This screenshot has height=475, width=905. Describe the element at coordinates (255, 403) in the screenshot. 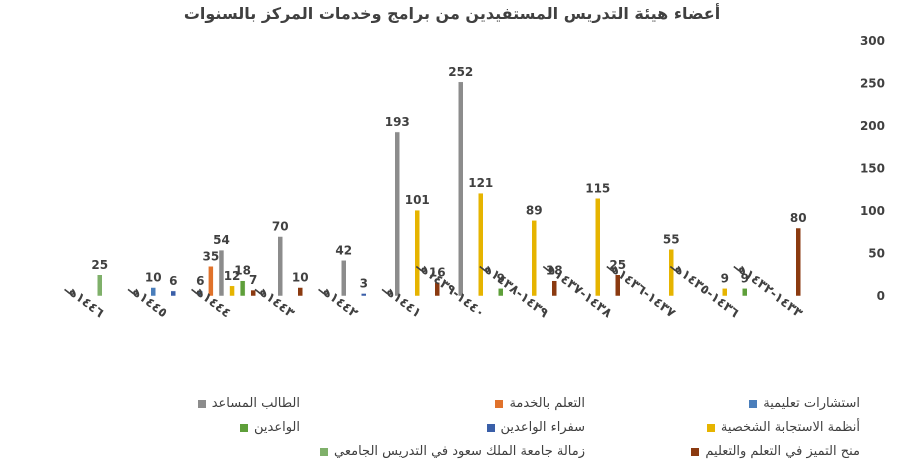

I see `legend-label: الطالب المساعد` at that location.